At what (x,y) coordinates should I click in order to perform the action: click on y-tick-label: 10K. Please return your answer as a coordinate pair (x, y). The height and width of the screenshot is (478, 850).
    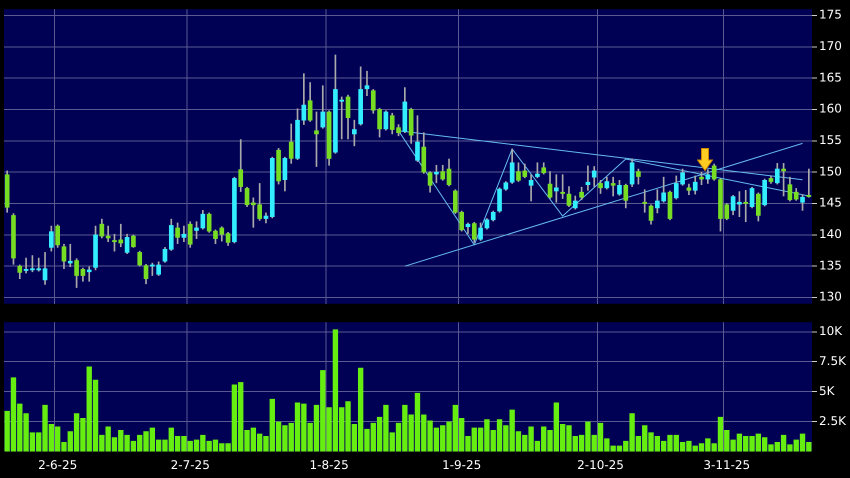
    Looking at the image, I should click on (831, 331).